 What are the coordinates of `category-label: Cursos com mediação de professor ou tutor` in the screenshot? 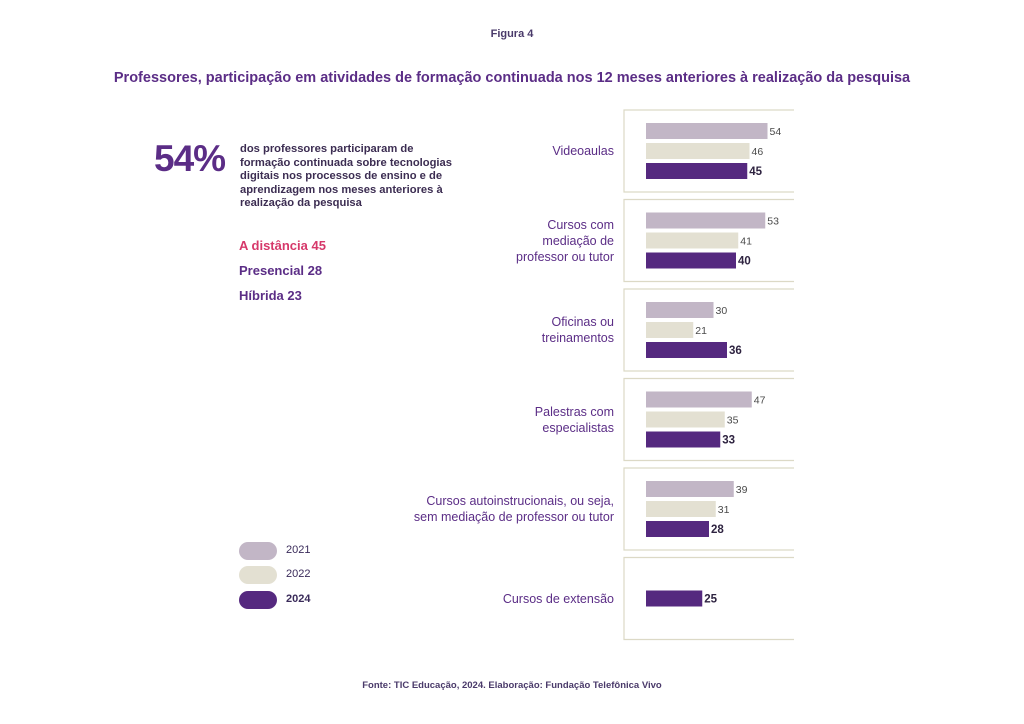 It's located at (565, 240).